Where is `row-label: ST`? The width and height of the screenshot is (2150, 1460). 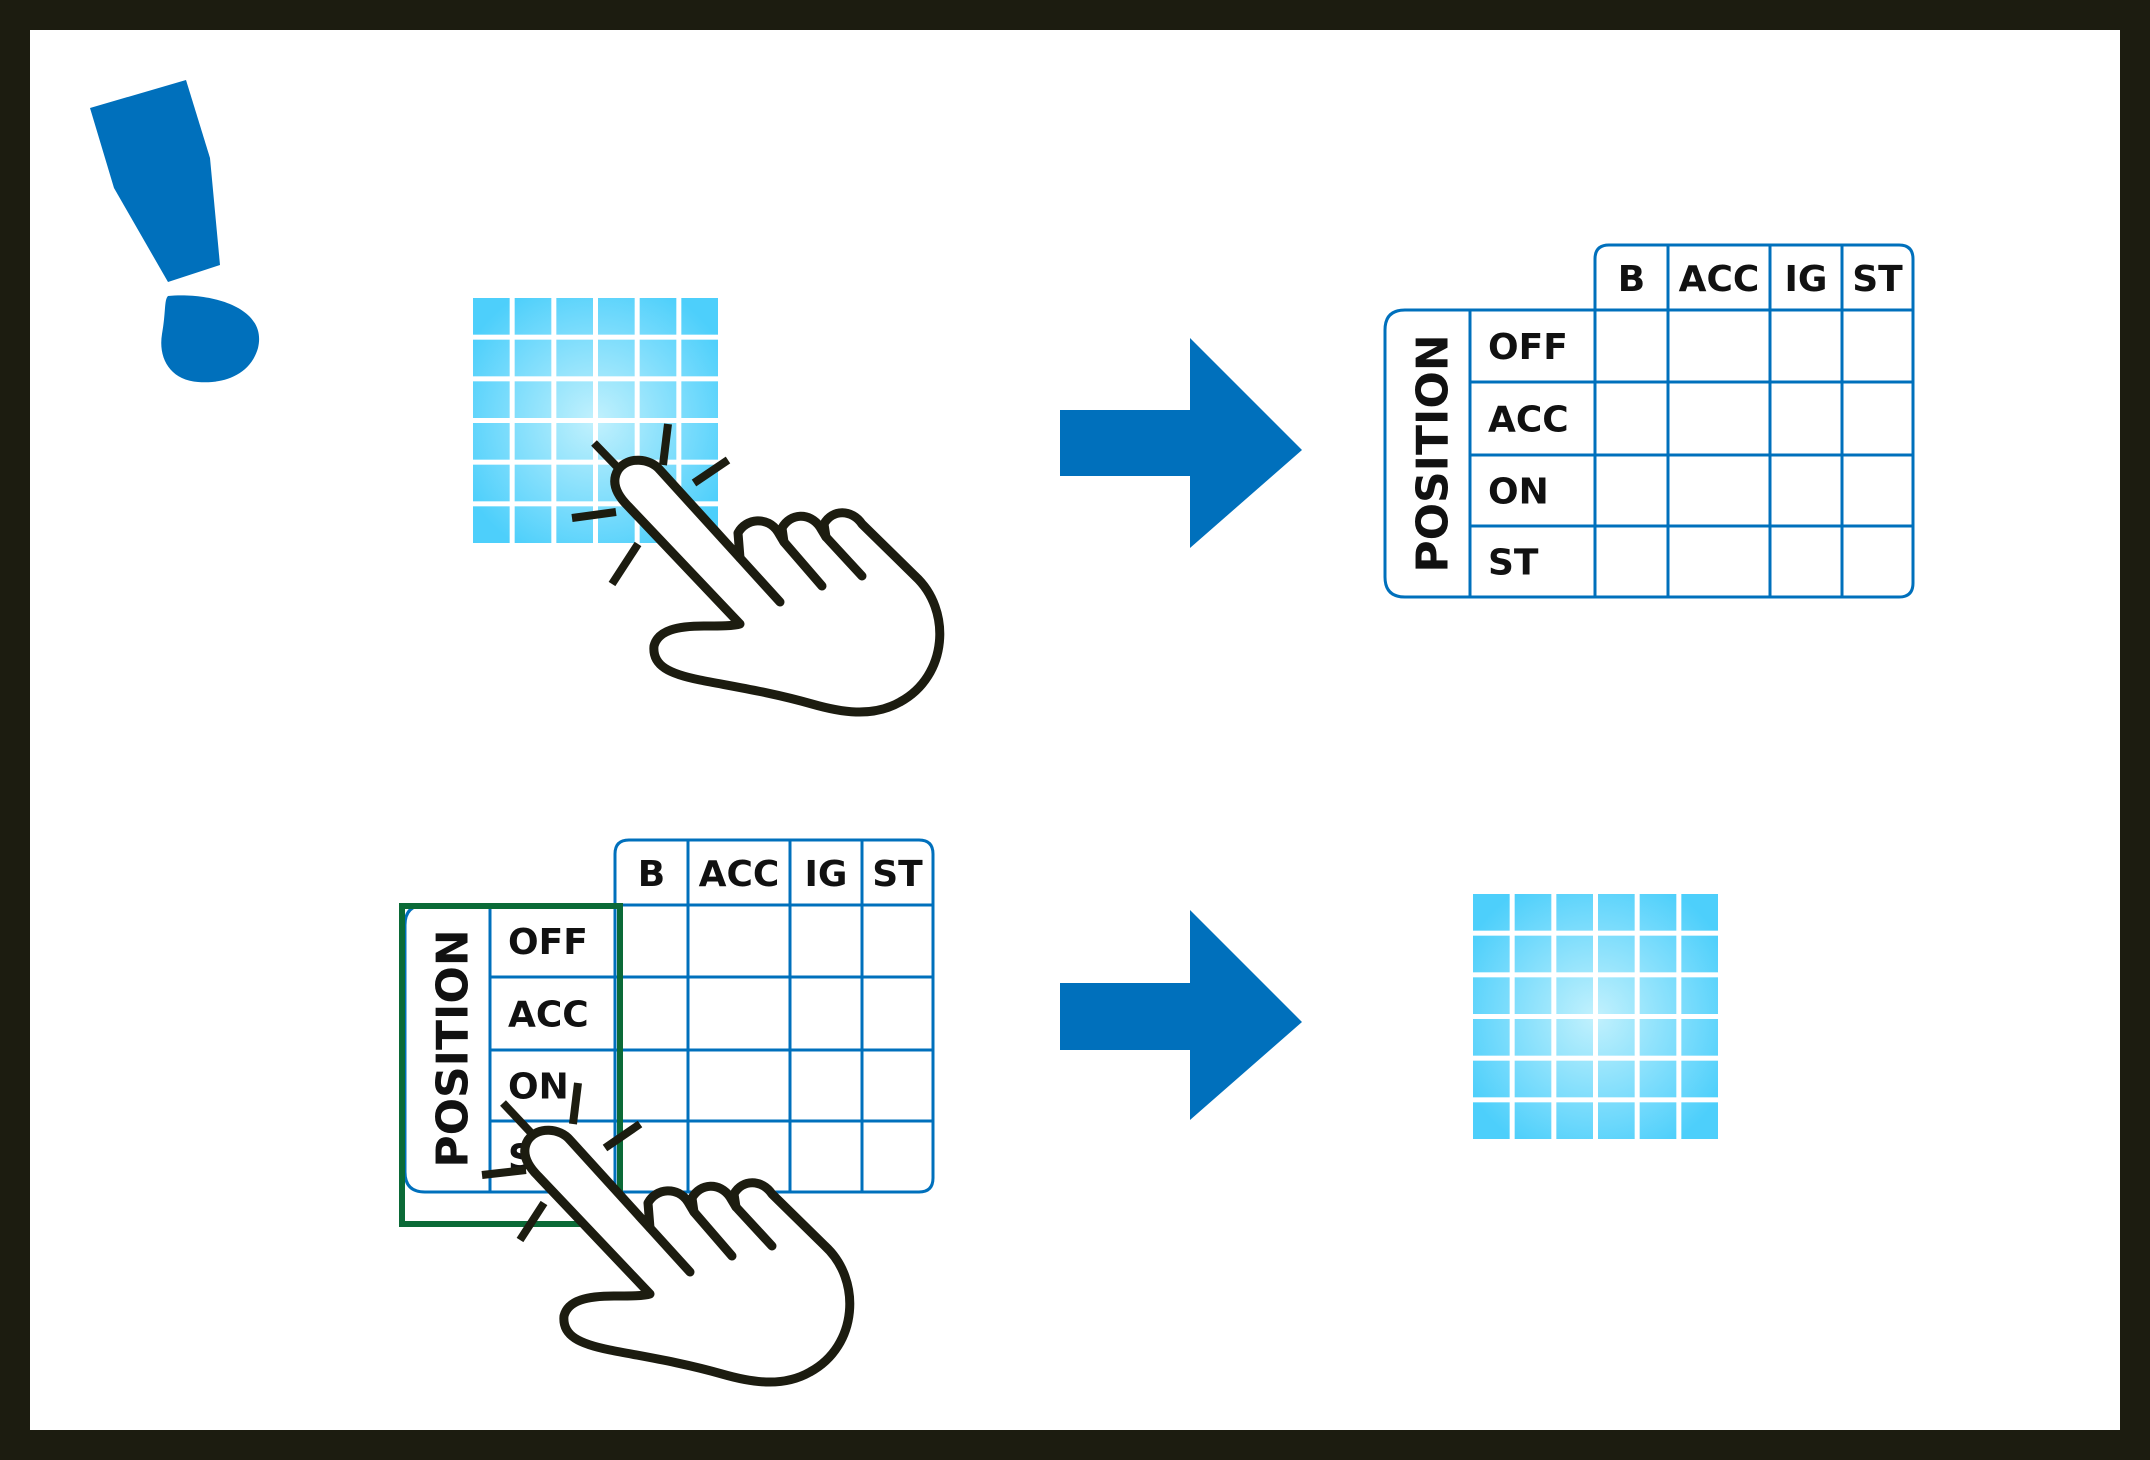 row-label: ST is located at coordinates (1513, 563).